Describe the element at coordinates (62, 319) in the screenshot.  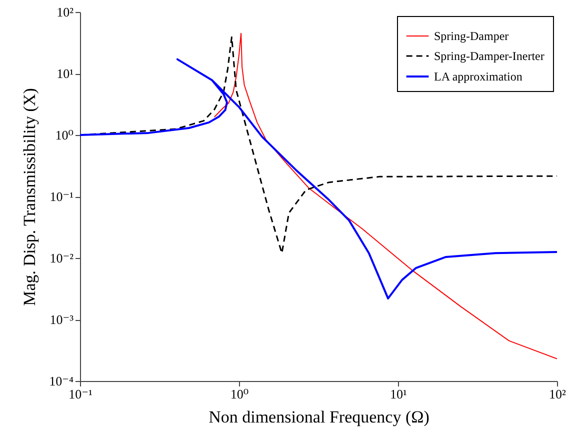
I see `y-tick-label: 10⁻³` at that location.